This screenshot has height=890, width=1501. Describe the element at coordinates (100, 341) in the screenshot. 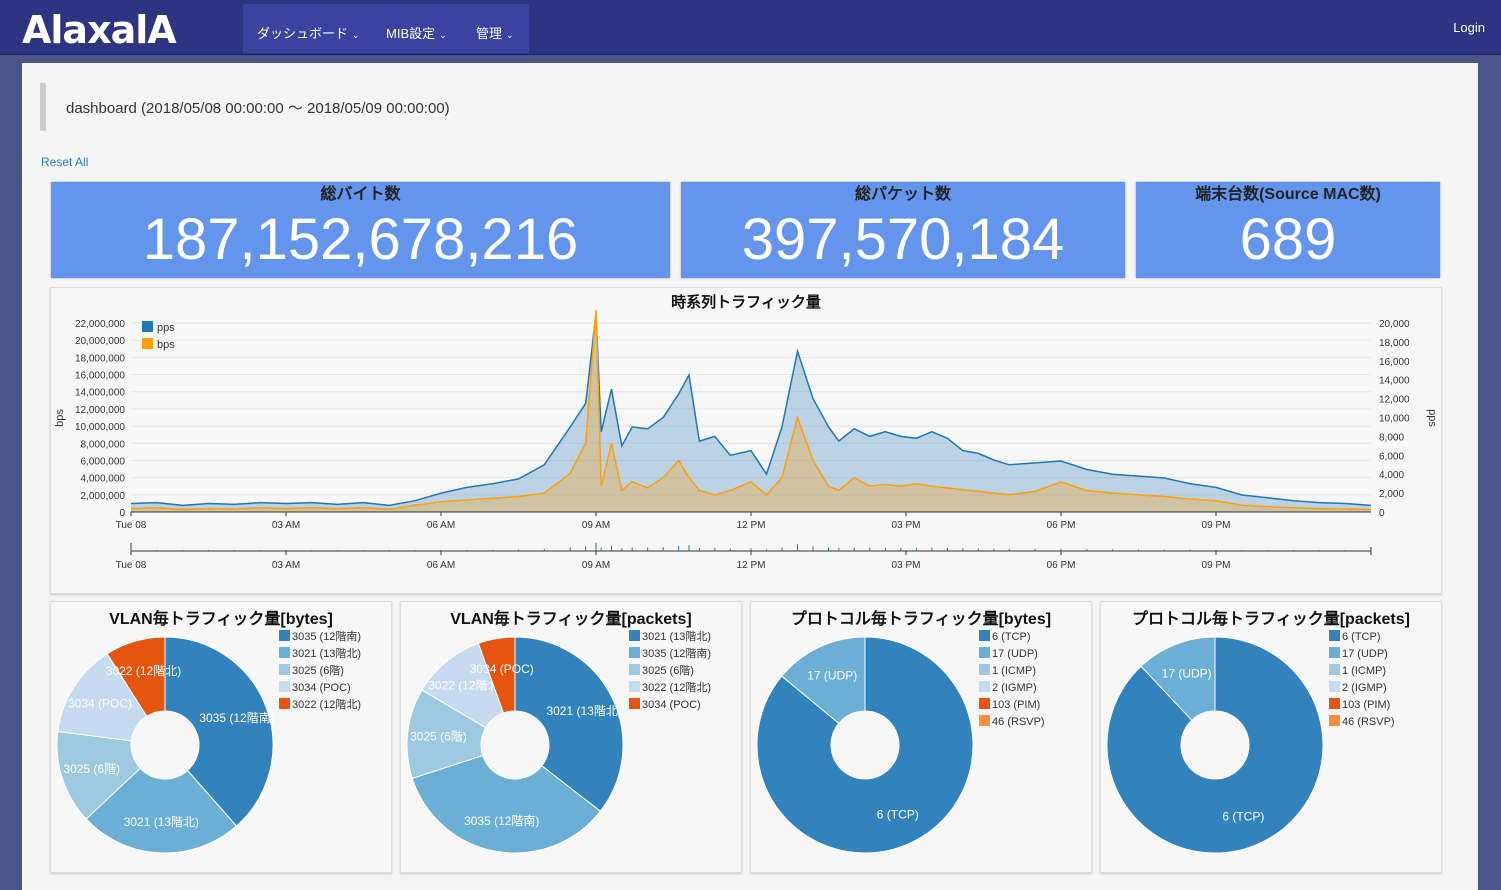

I see `y-tick-label: 20,000,000` at that location.